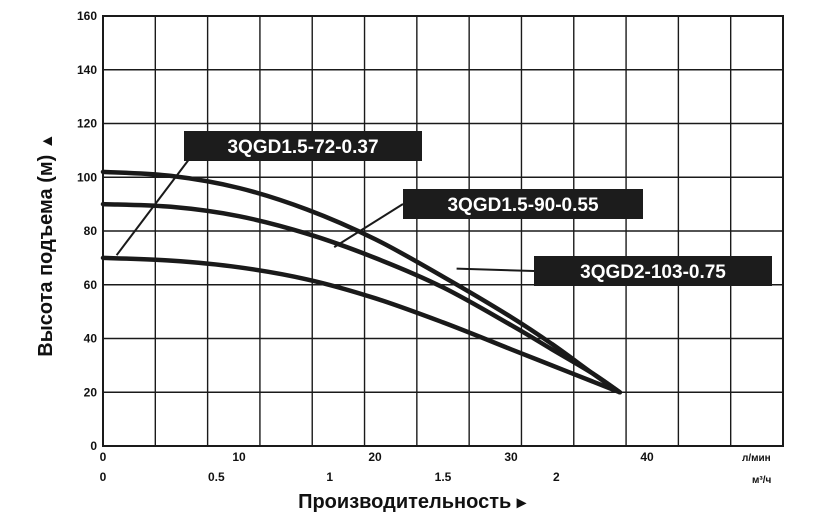 The image size is (830, 527). What do you see at coordinates (103, 457) in the screenshot?
I see `x-primary-tick-label: 0` at bounding box center [103, 457].